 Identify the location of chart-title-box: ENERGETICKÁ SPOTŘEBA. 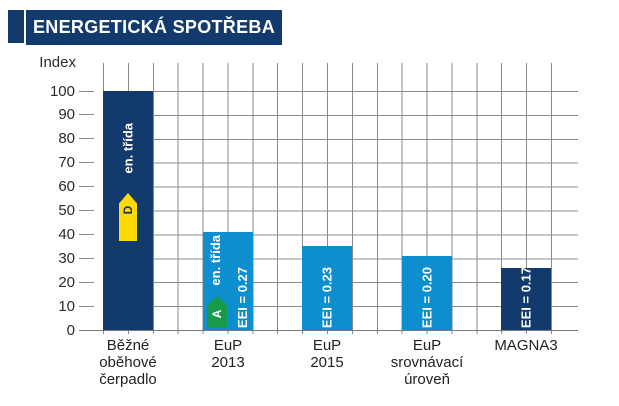
(154, 27).